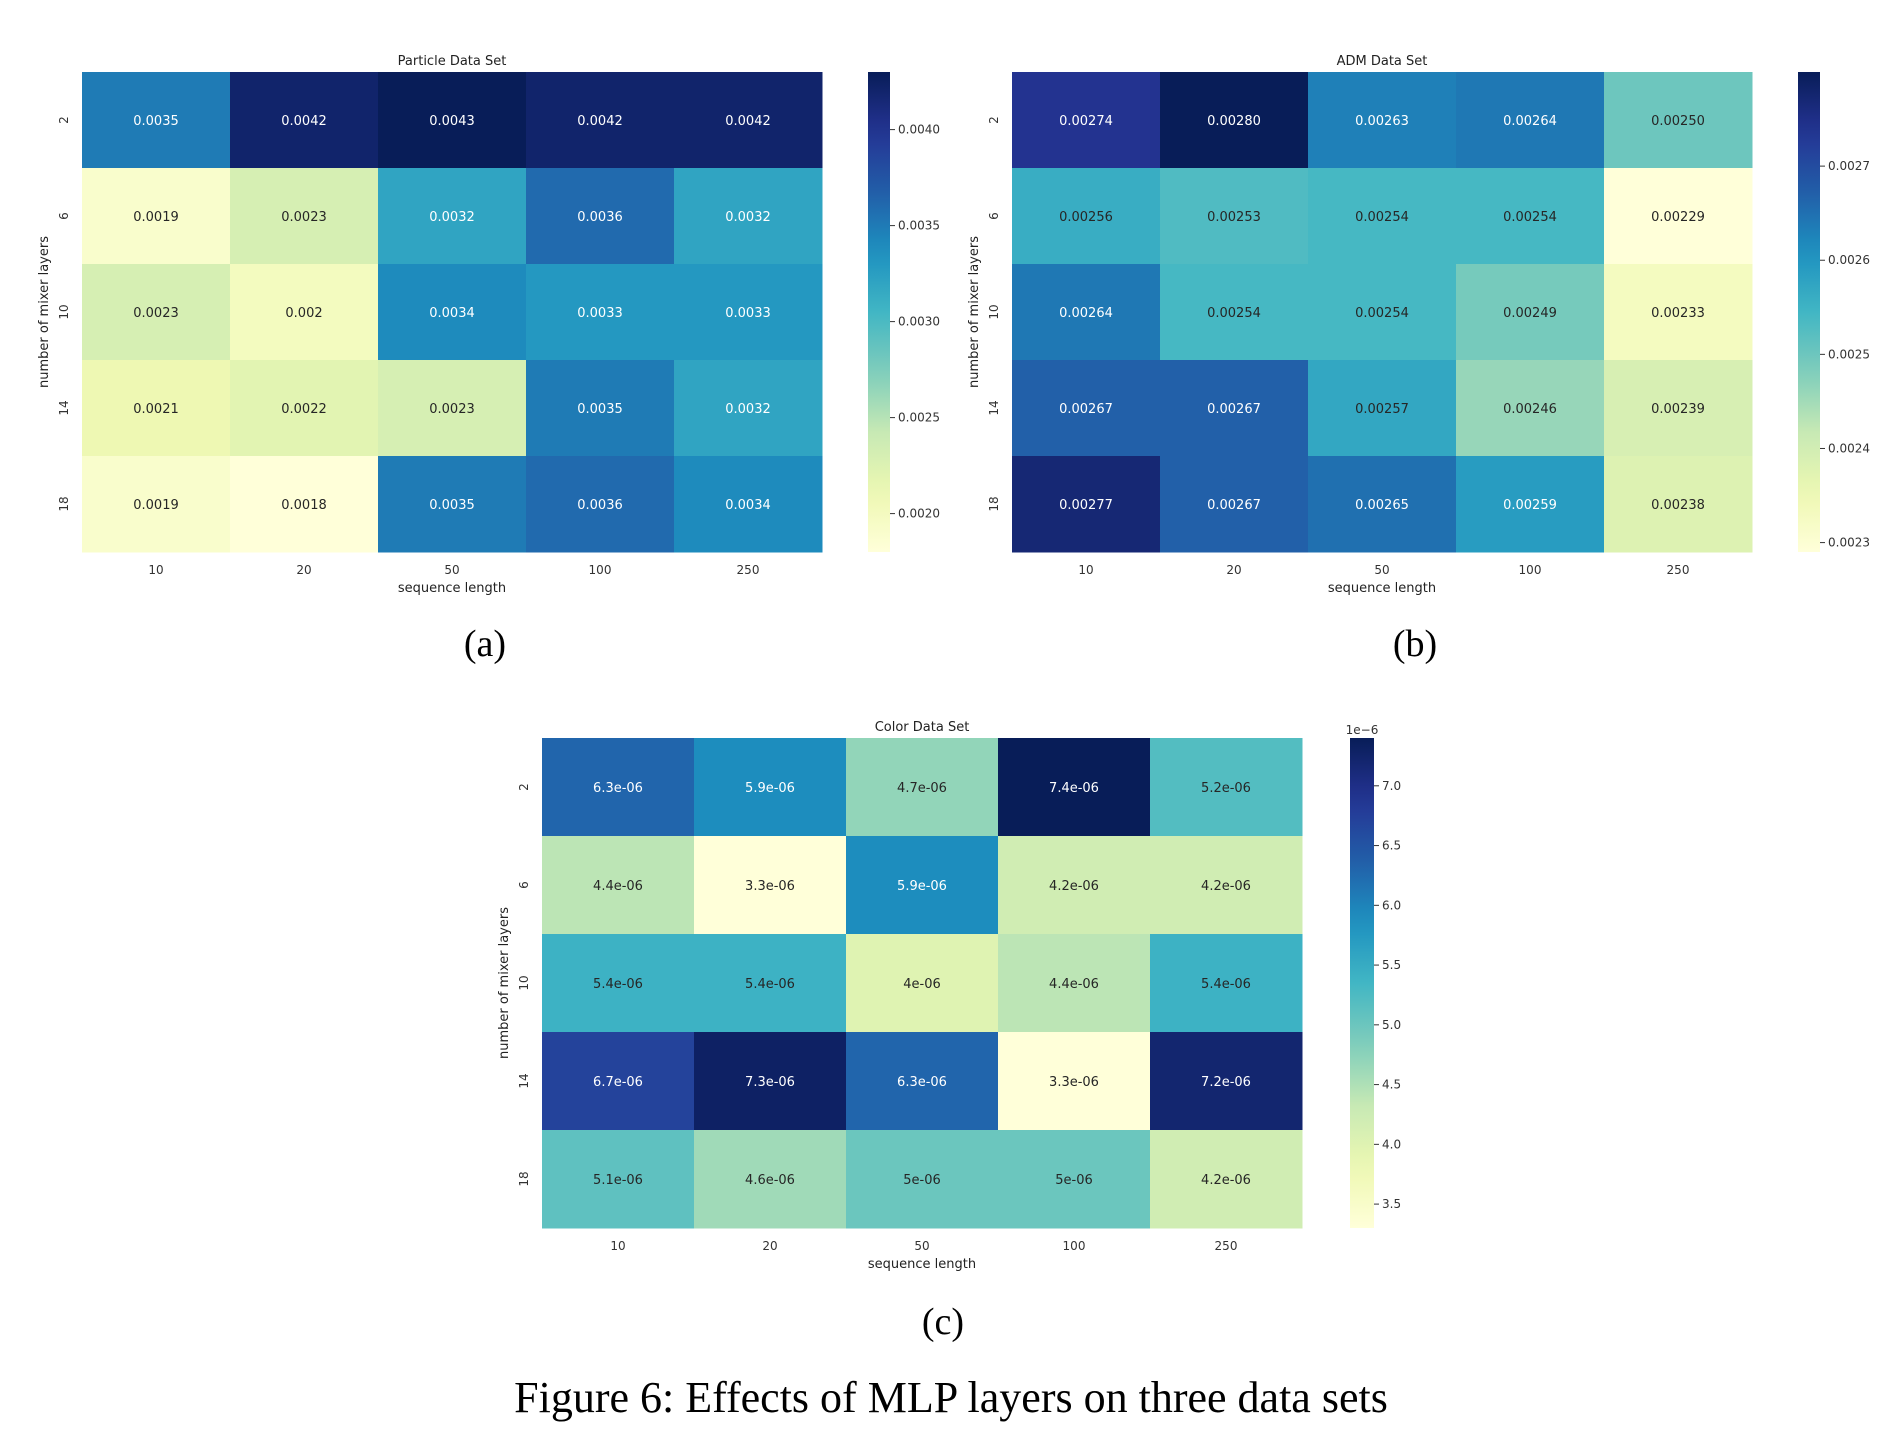  What do you see at coordinates (1362, 730) in the screenshot?
I see `colorbar-offset-label: 1e−6` at bounding box center [1362, 730].